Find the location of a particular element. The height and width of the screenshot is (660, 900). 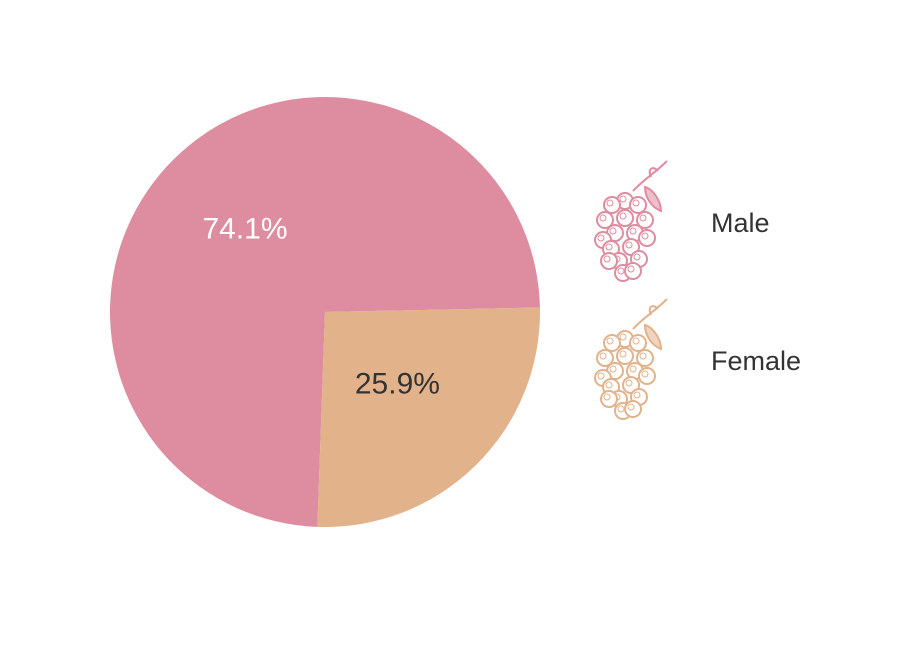

legend: Male Female is located at coordinates (697, 290).